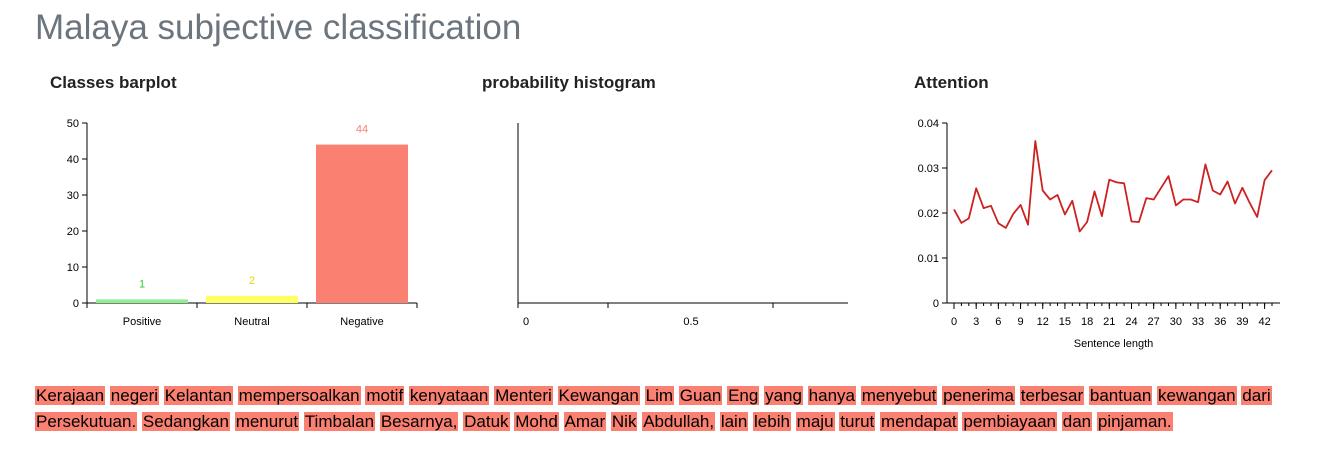 This screenshot has height=465, width=1327. What do you see at coordinates (1197, 395) in the screenshot?
I see `sentence-word: kewangan` at bounding box center [1197, 395].